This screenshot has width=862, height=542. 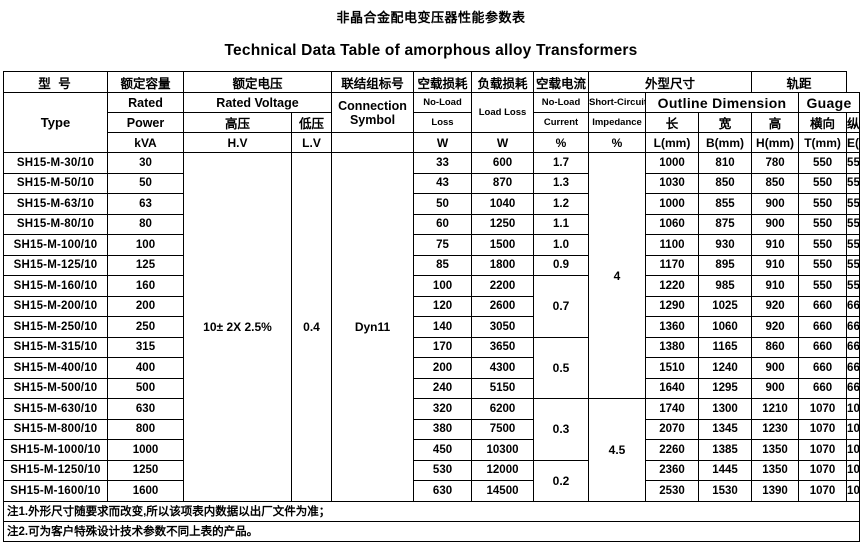 I want to click on cell-no-load-loss: 33, so click(x=443, y=163).